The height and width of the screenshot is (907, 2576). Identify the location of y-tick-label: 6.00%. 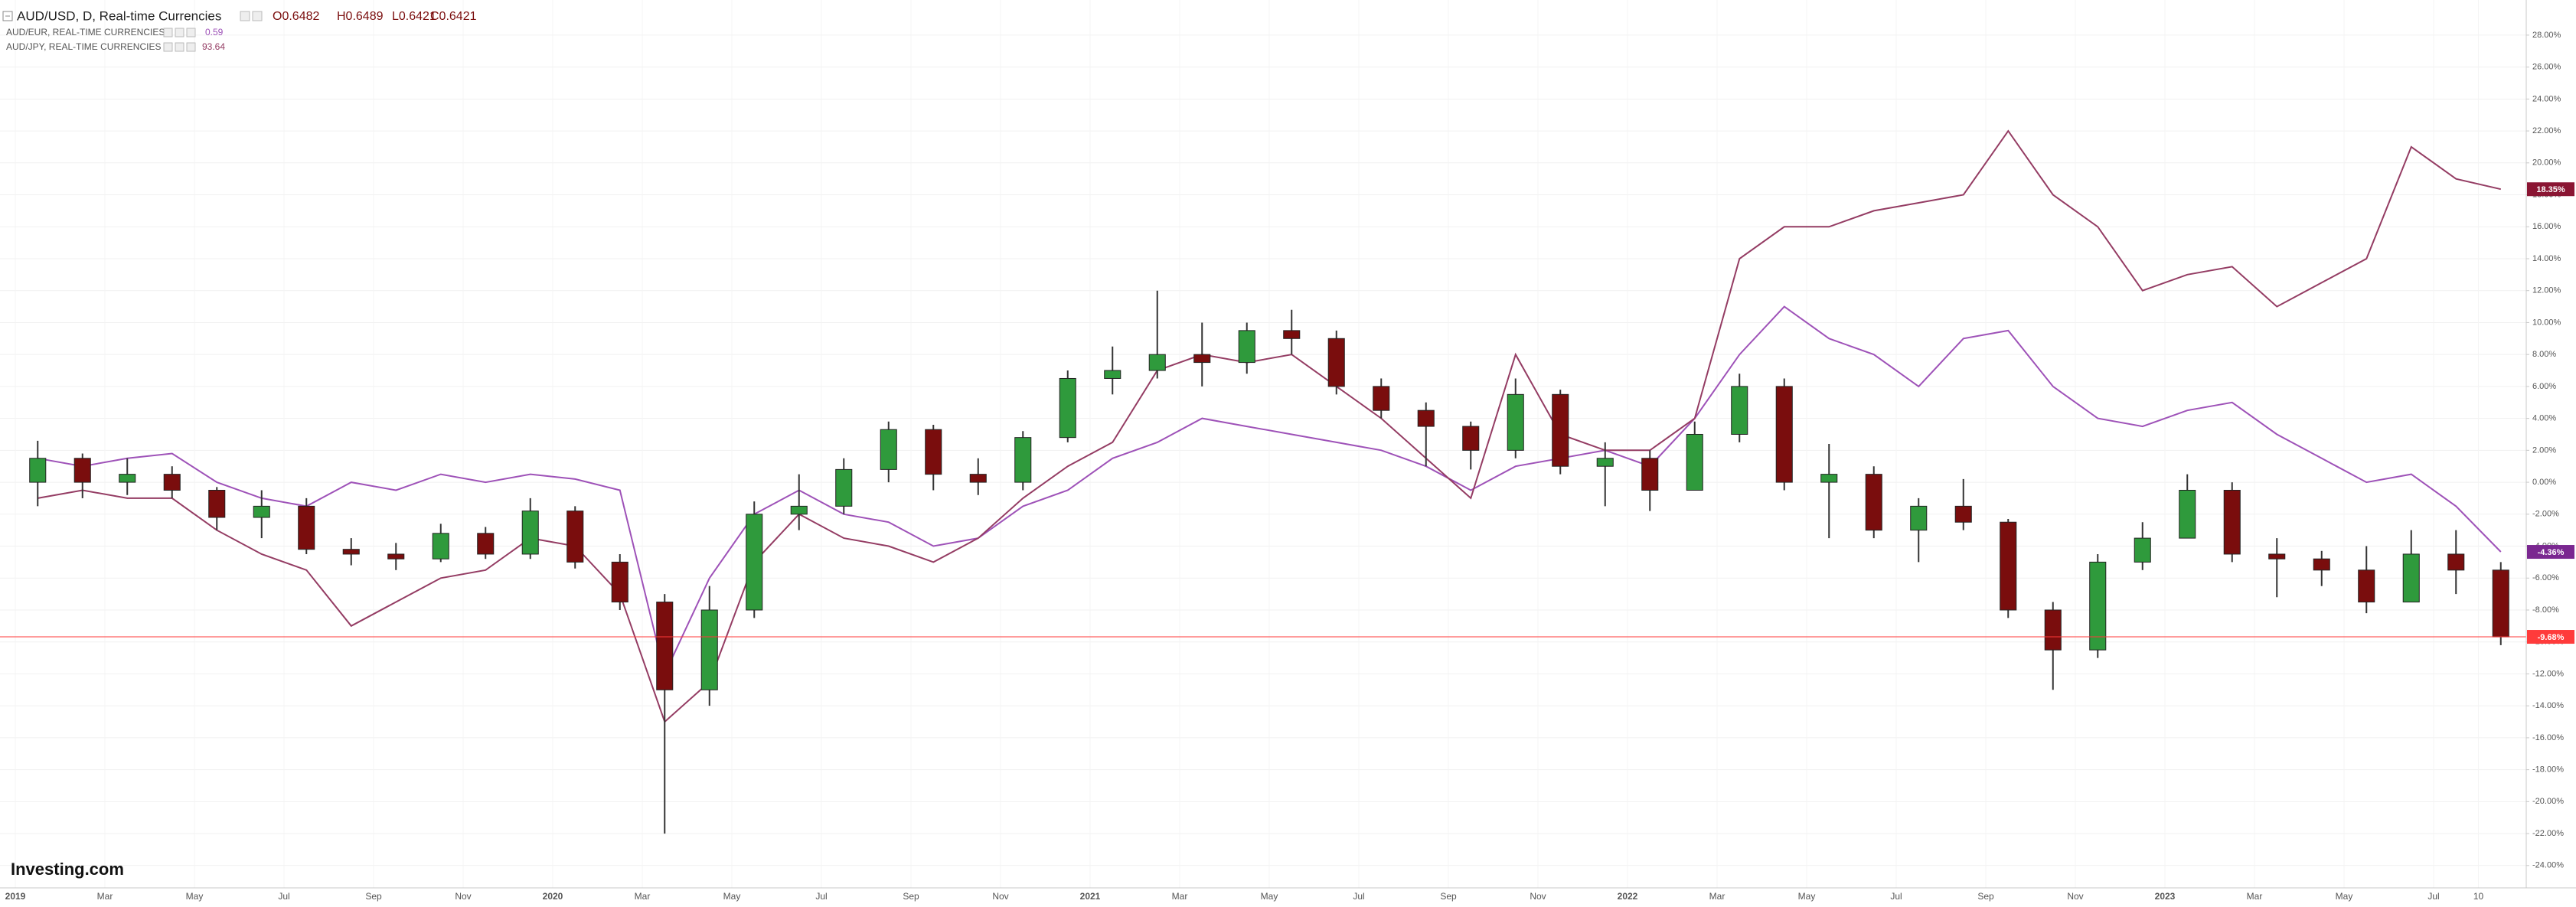
(2544, 386).